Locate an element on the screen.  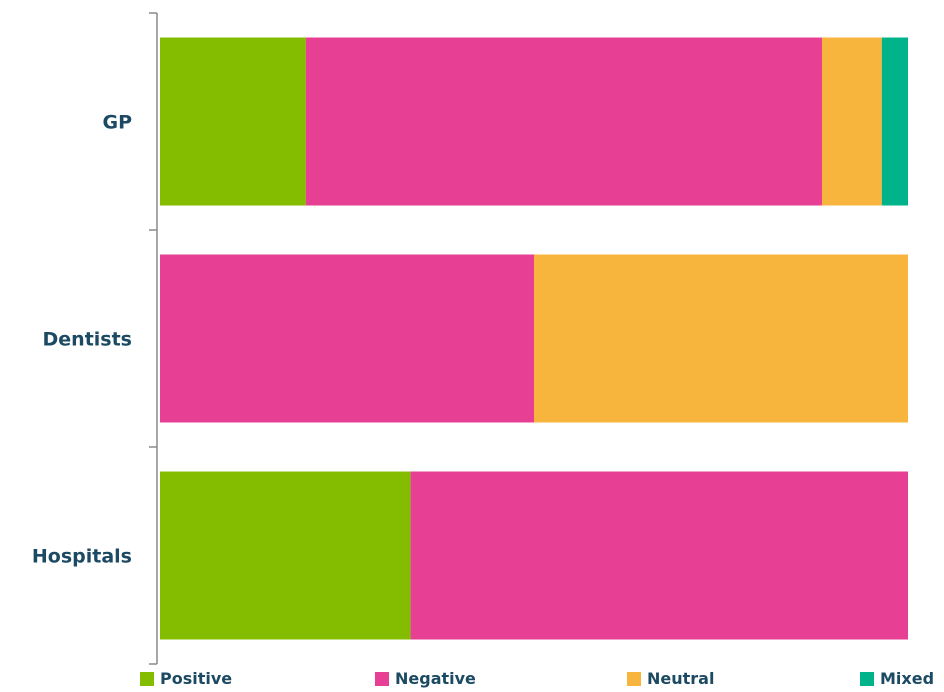
legend-label-positive: Positive is located at coordinates (196, 678).